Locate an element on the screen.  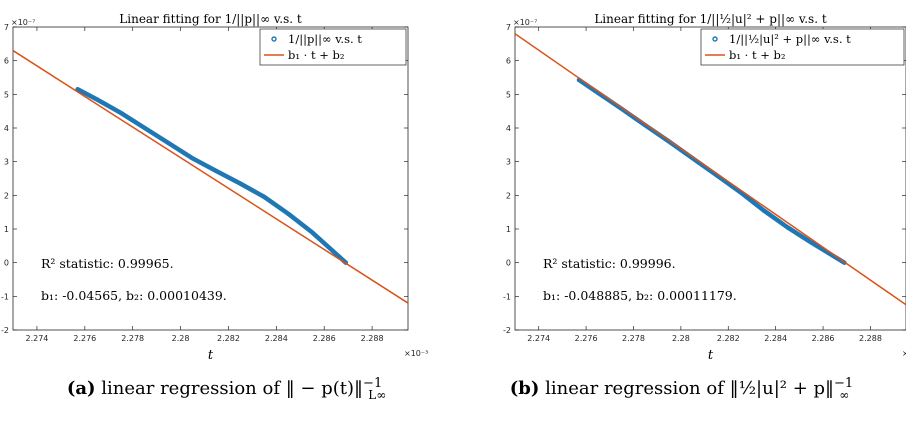
caption-a: (a) linear regression of ‖ − p(t)‖−1L∞ is located at coordinates (226, 389).